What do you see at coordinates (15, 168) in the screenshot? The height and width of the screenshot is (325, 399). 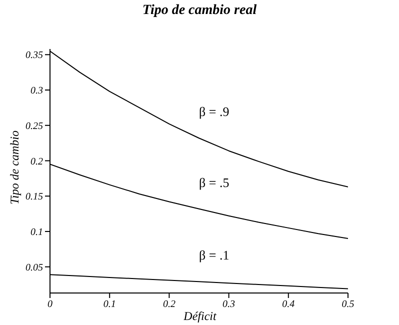 I see `y-axis-title: Tipo de cambio` at bounding box center [15, 168].